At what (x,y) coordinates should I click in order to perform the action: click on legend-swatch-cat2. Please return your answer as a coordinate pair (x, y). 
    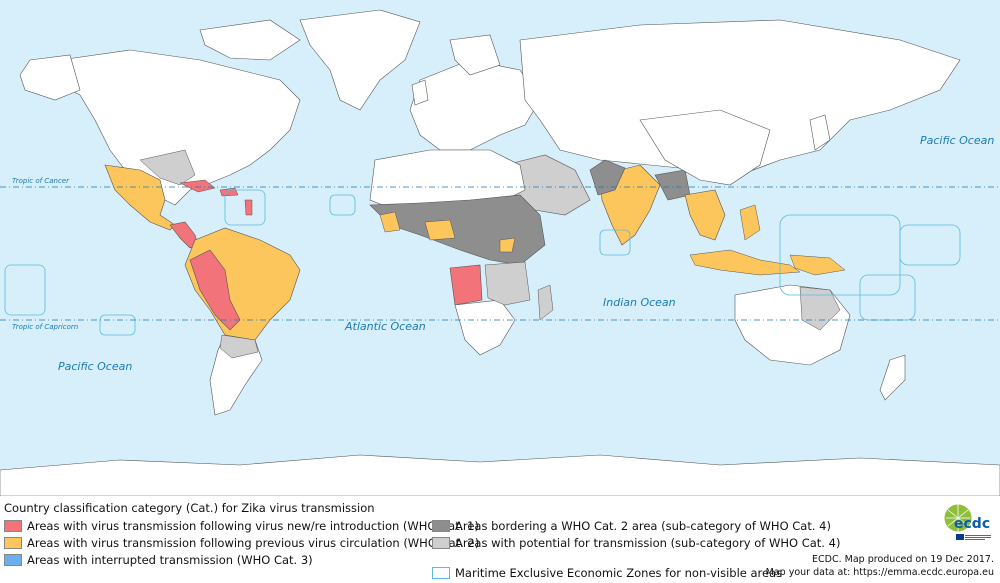
    Looking at the image, I should click on (13, 543).